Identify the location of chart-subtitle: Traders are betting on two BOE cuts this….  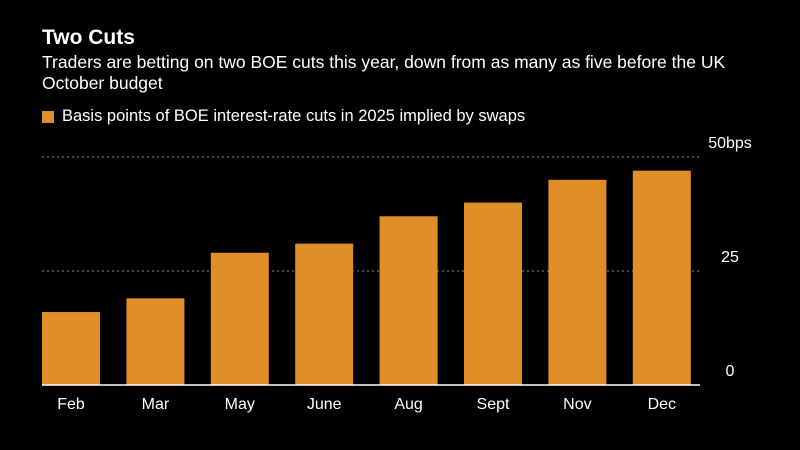
(384, 72).